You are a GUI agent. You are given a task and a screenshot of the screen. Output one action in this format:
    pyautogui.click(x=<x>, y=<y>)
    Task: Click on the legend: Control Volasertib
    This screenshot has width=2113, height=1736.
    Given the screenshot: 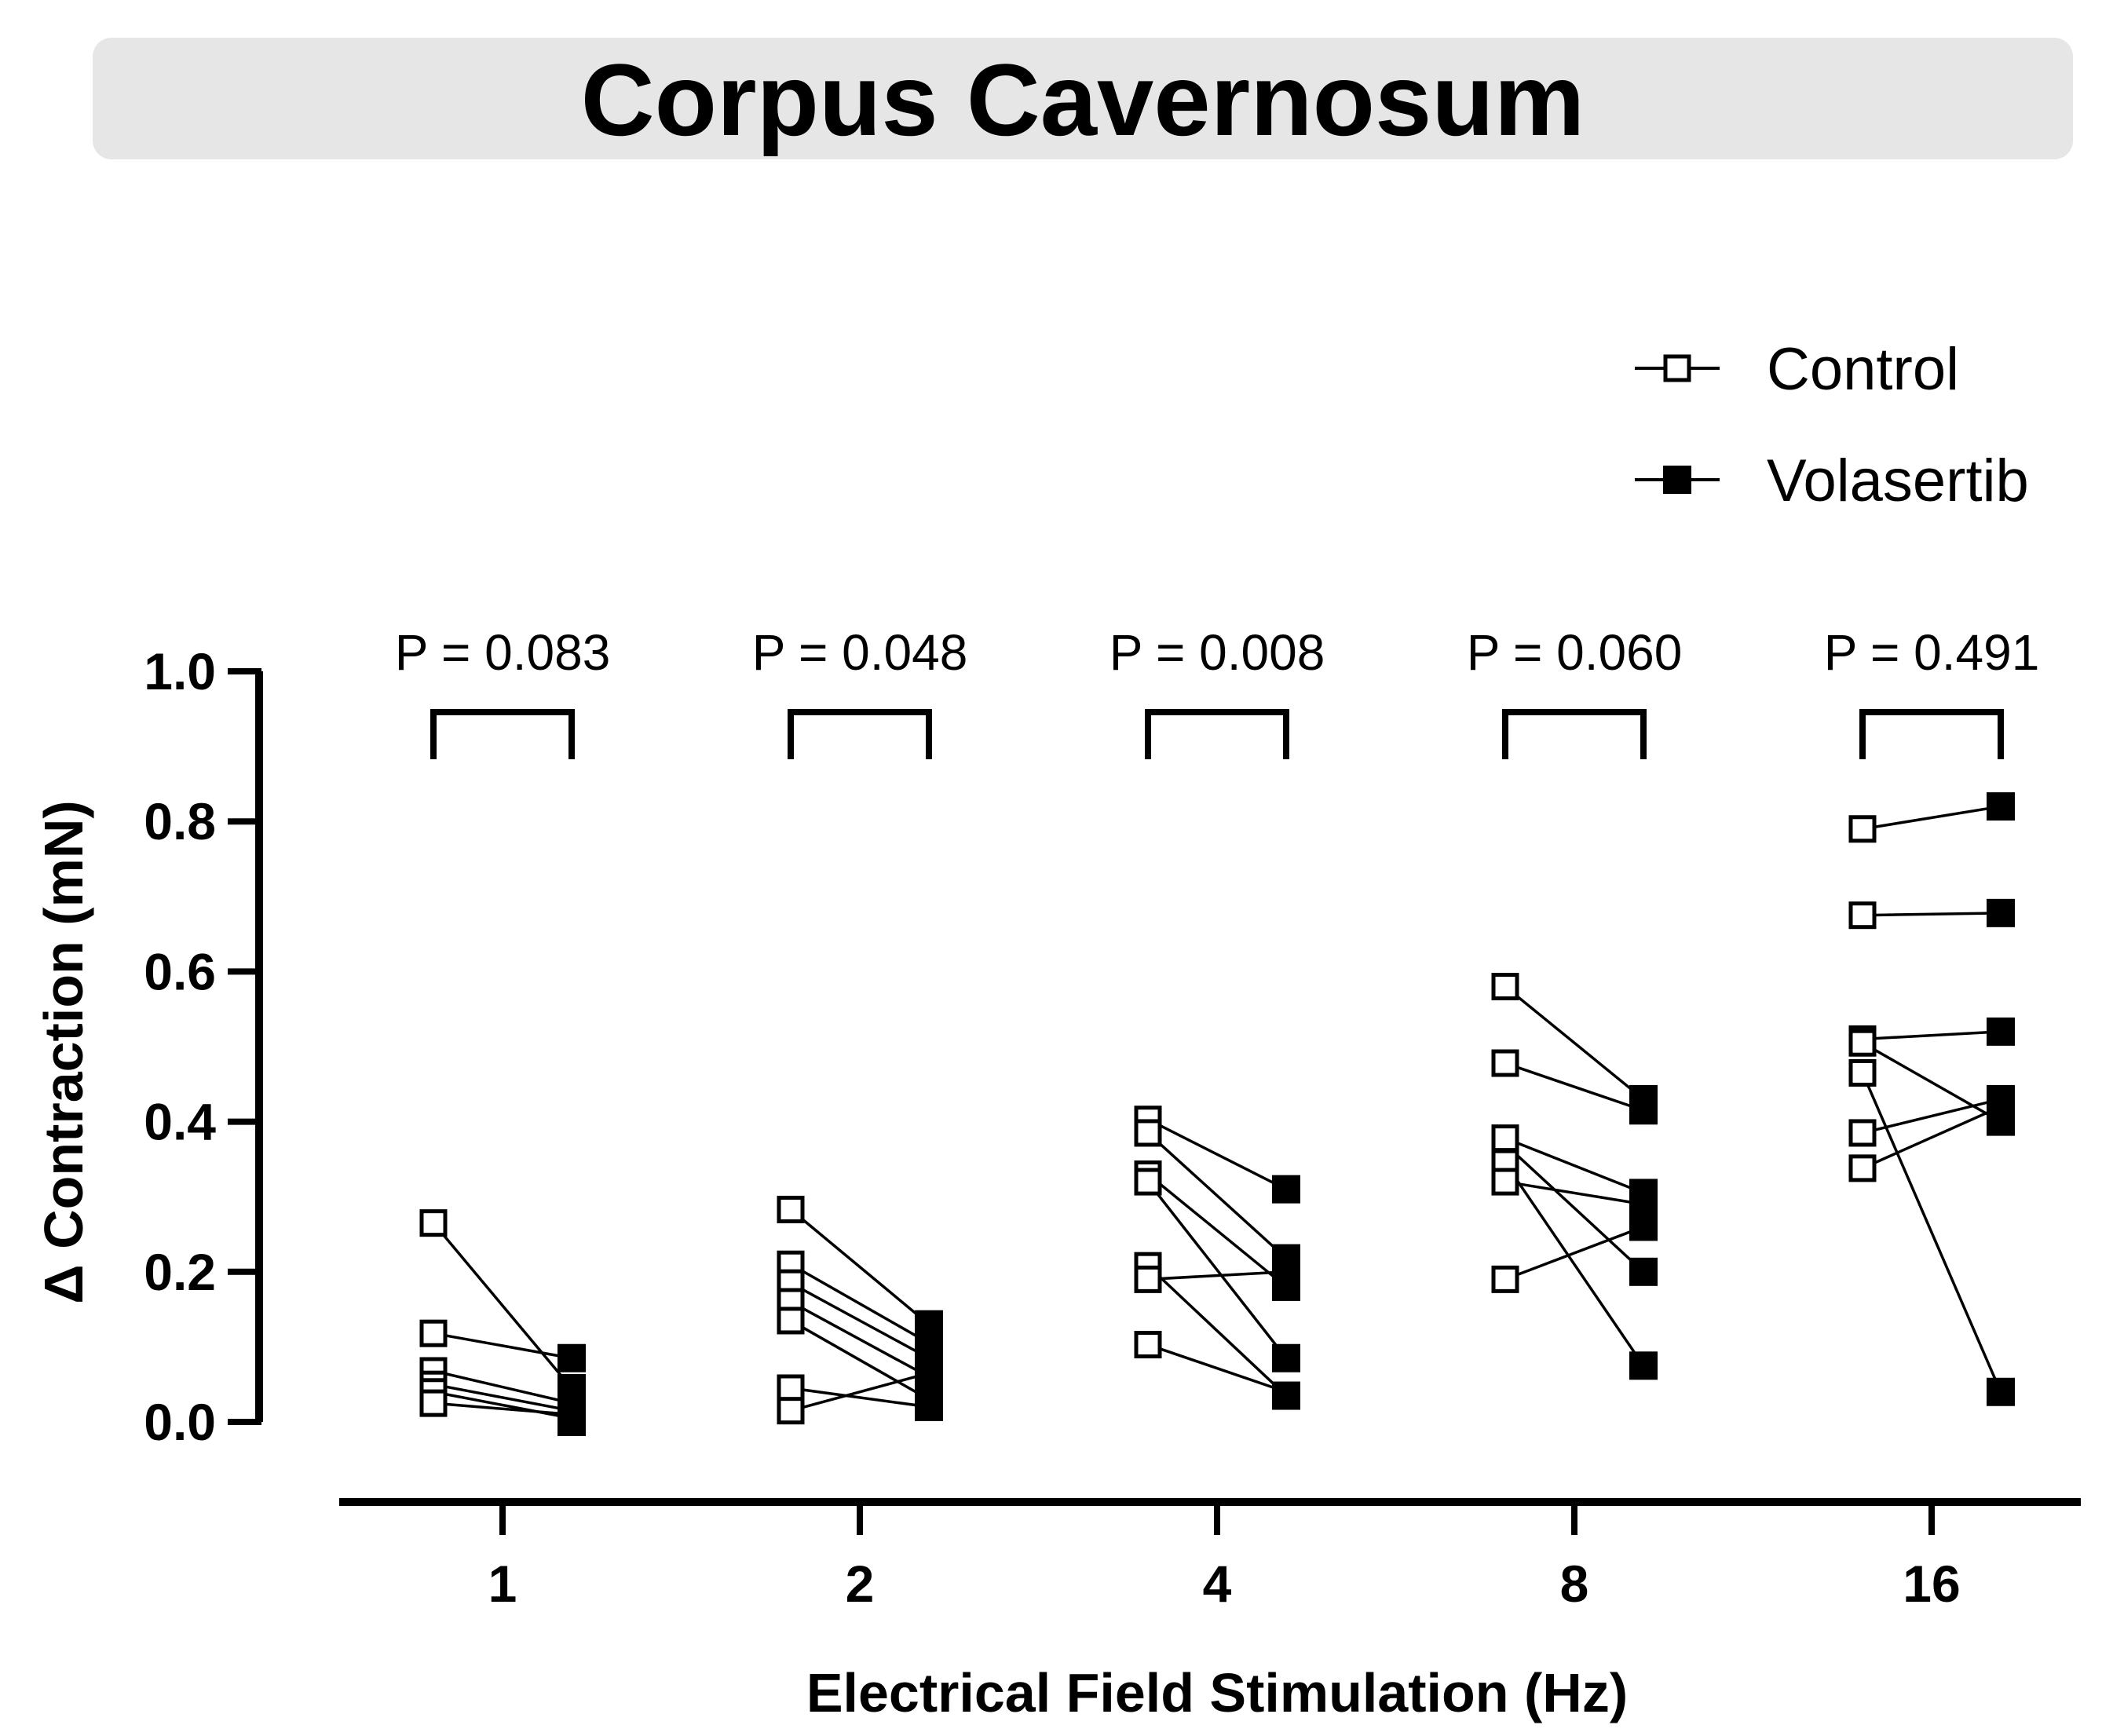 What is the action you would take?
    pyautogui.click(x=1832, y=425)
    